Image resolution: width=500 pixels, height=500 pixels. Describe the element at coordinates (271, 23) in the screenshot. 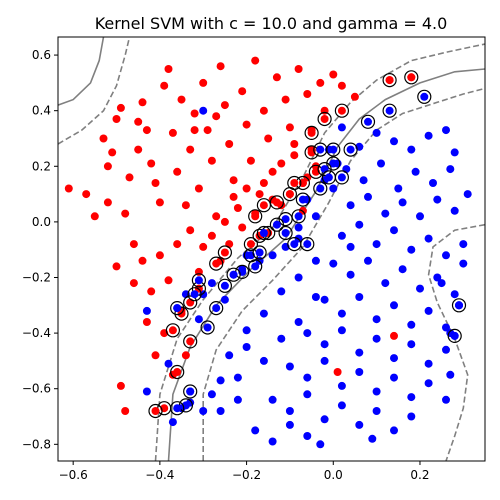

I see `chart-title: Kernel SVM with c = 10.0 and gamma = 4.0` at that location.